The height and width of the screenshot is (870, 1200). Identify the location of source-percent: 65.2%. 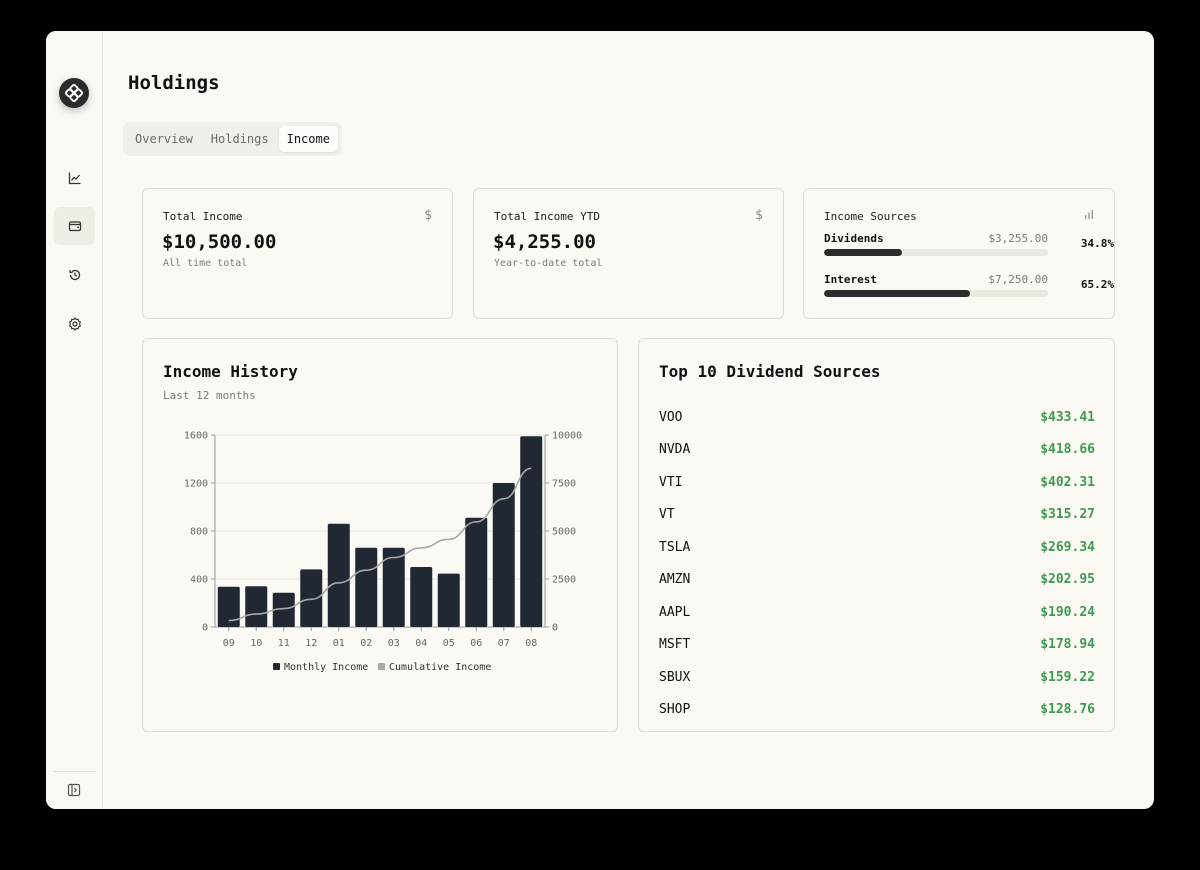
(1097, 284).